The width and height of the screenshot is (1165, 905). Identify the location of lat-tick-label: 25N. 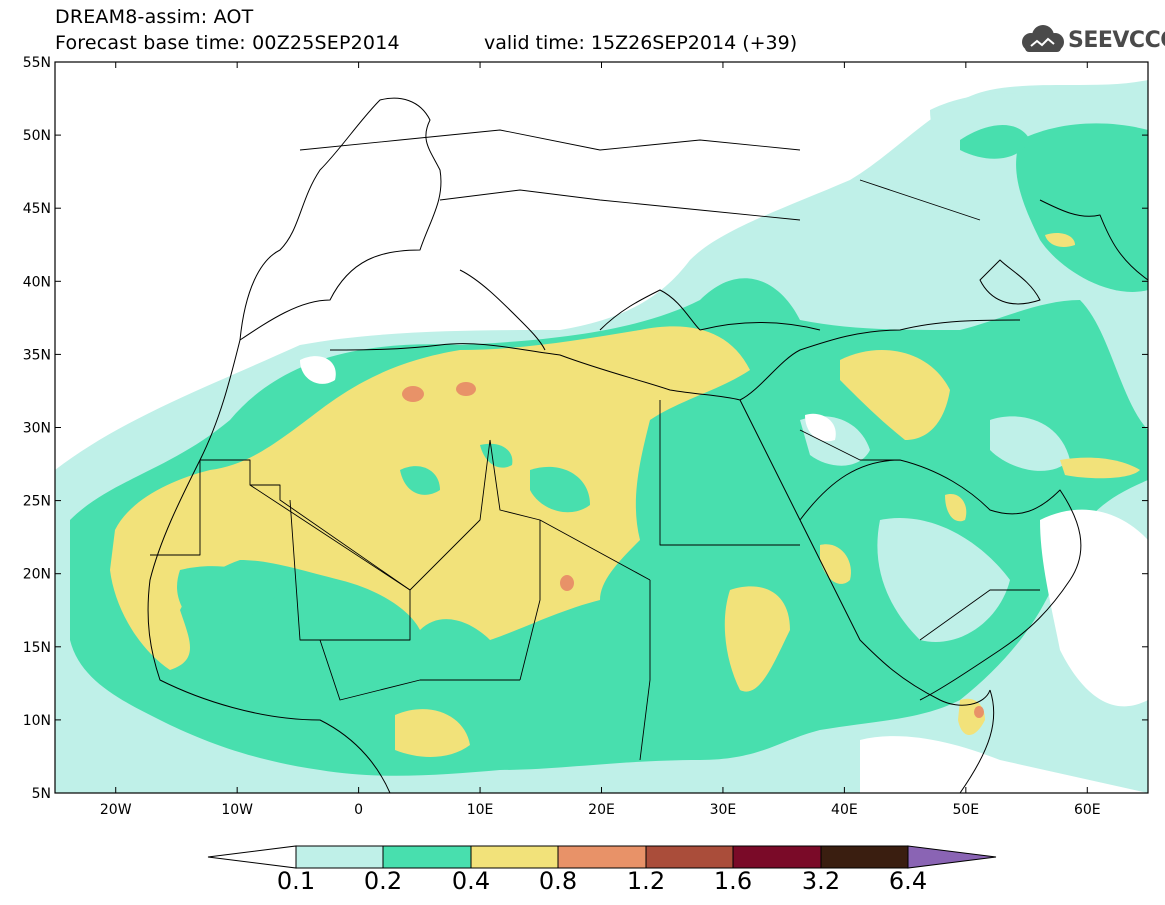
(37, 502).